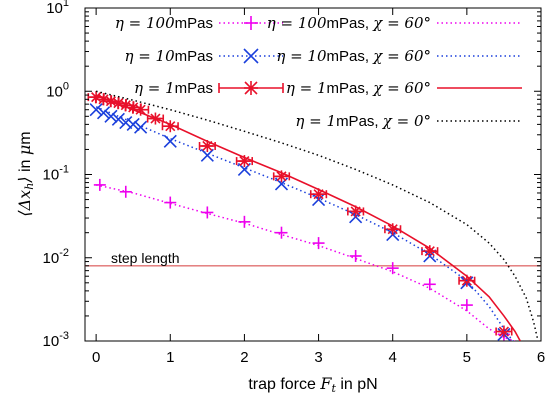 This screenshot has width=548, height=396. I want to click on legend-chi-value: = 0°, so click(411, 121).